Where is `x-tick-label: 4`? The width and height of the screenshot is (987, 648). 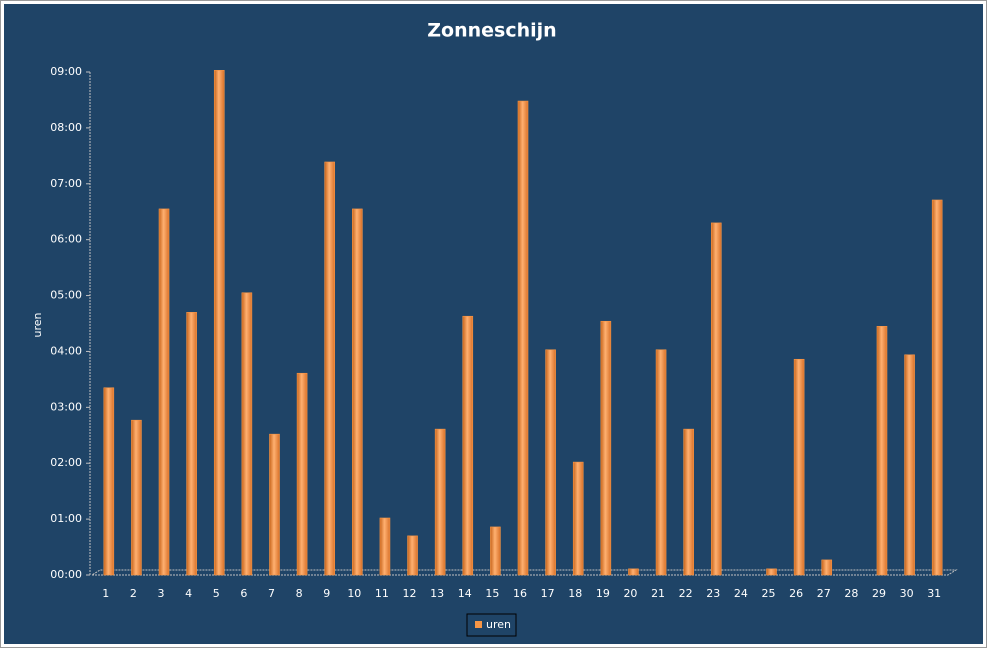
x-tick-label: 4 is located at coordinates (188, 593).